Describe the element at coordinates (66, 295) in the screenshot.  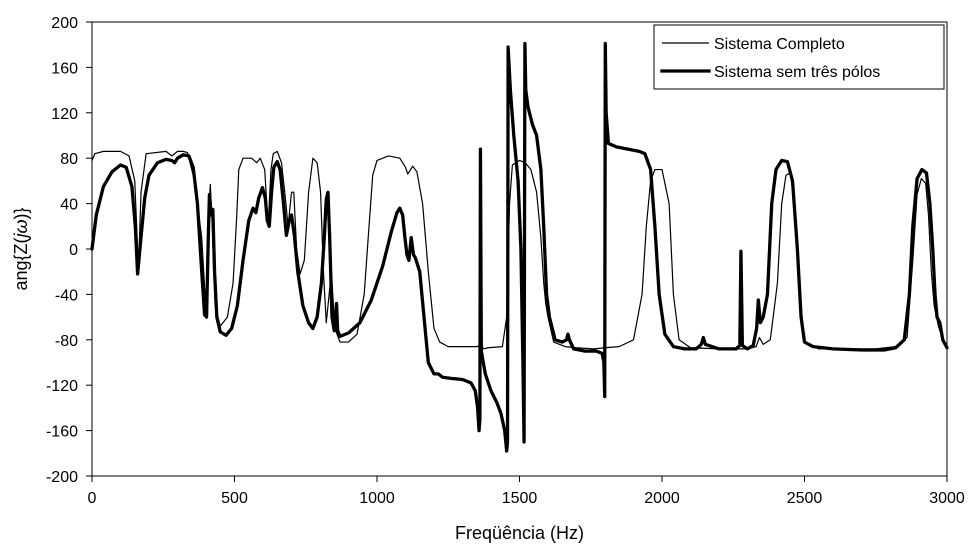
I see `y-tick-label: -40` at that location.